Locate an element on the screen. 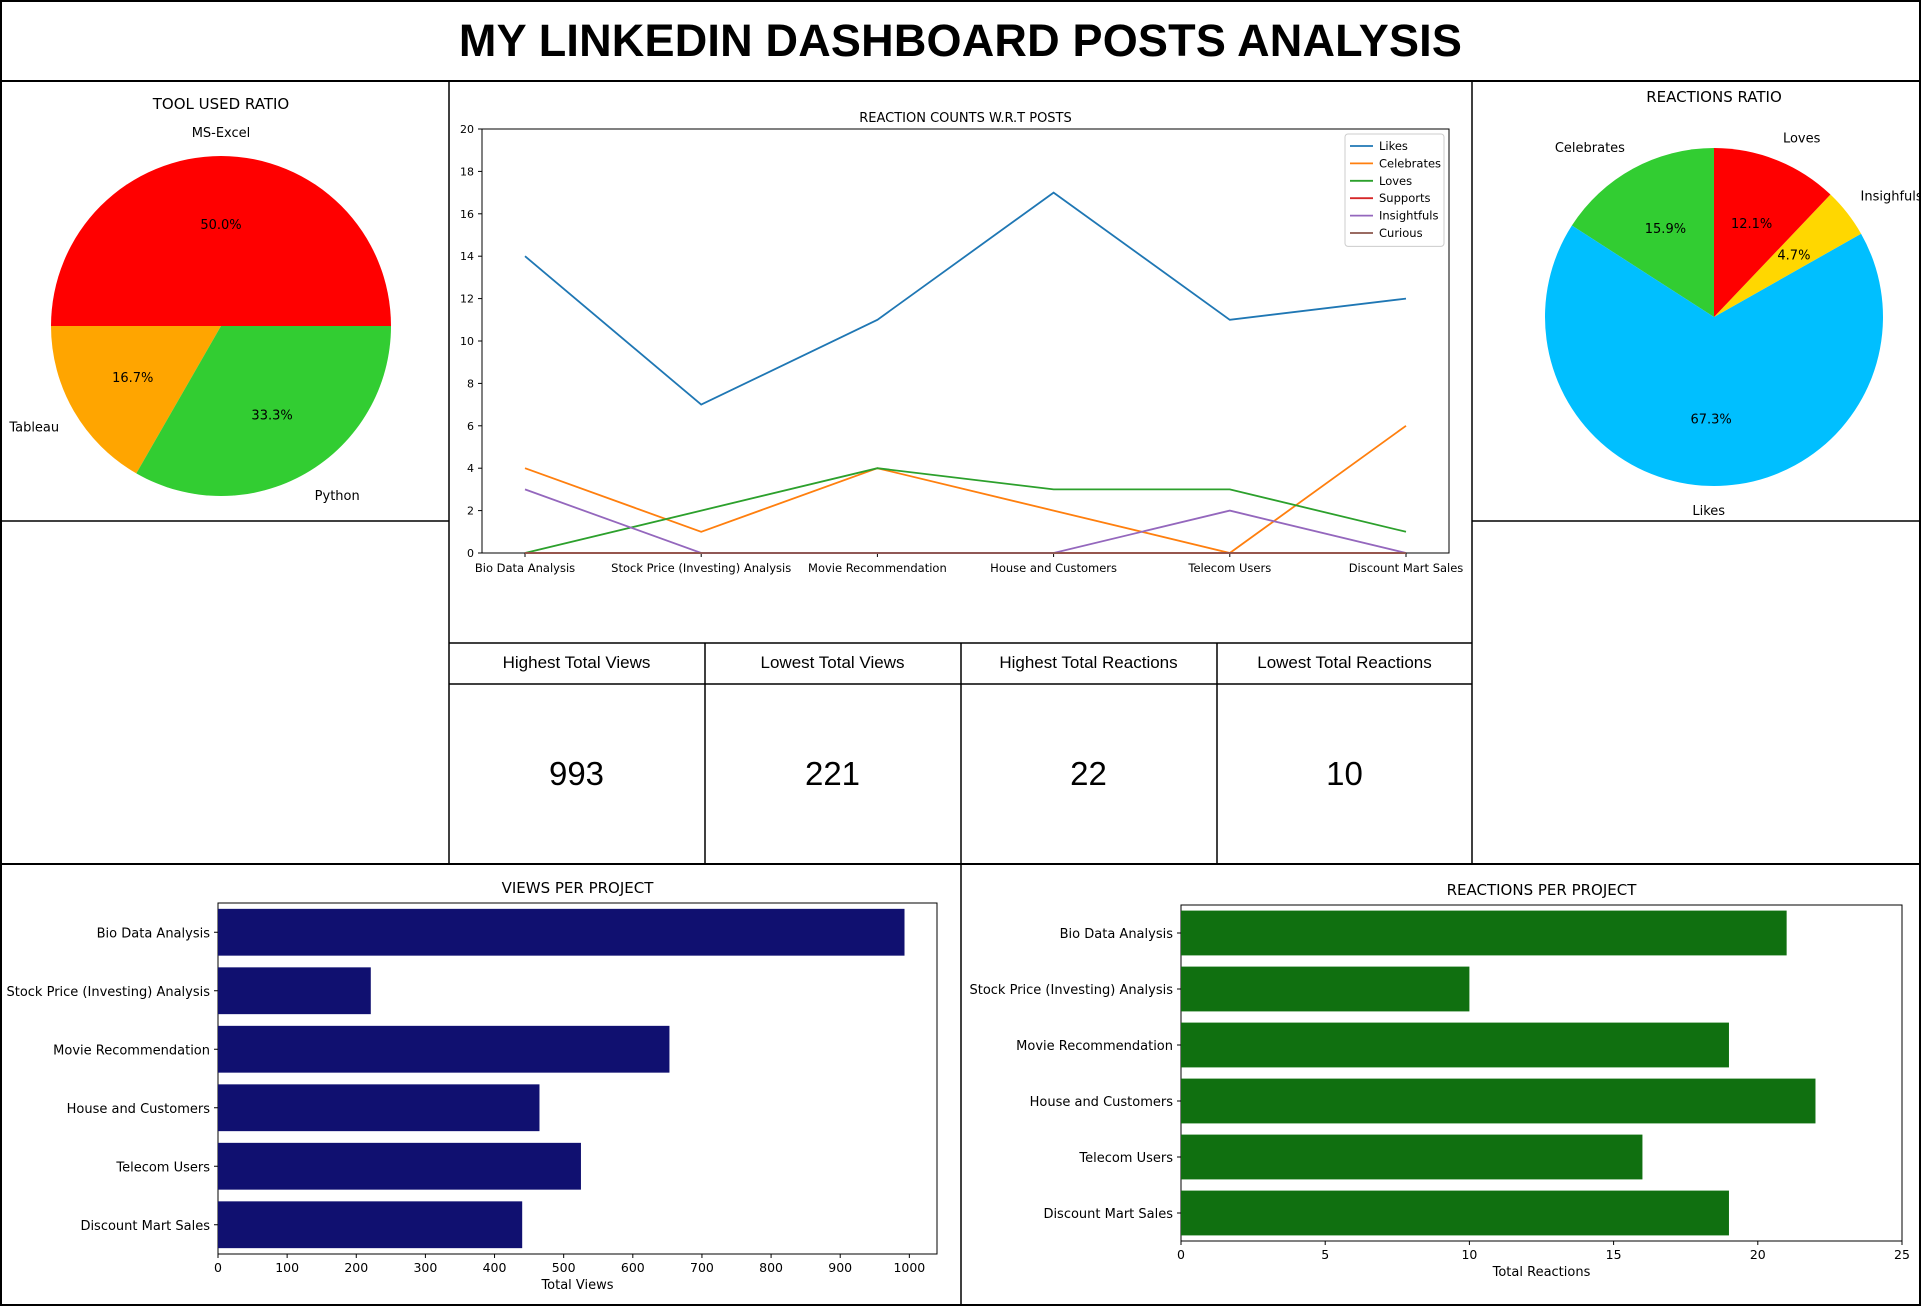  y-tick-label: 18 is located at coordinates (467, 171).